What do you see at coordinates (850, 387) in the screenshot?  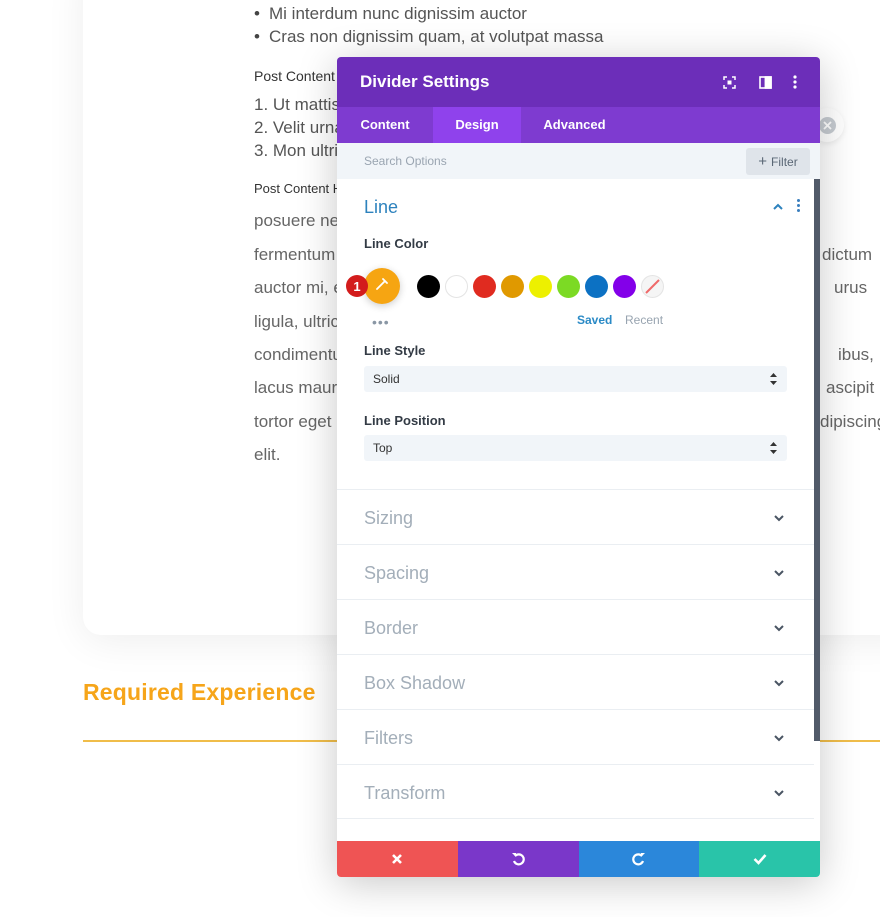 I see `paragraph-line-right: ascipit` at bounding box center [850, 387].